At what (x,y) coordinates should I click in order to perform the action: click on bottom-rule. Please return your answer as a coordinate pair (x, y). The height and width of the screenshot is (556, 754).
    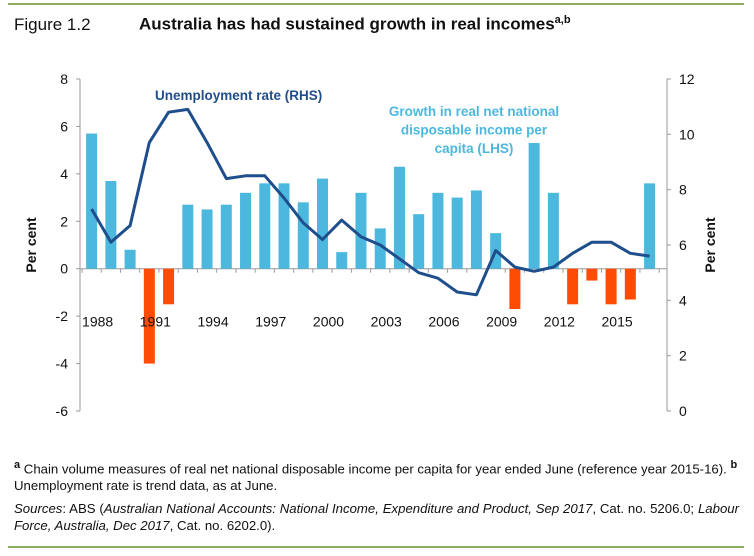
    Looking at the image, I should click on (376, 547).